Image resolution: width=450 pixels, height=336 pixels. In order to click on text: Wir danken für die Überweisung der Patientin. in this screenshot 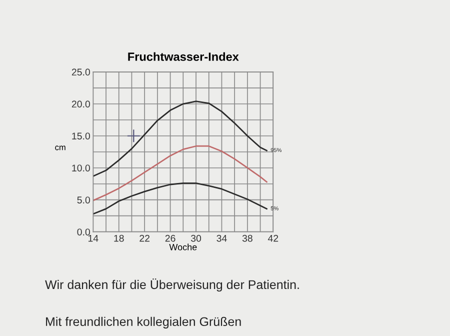, I will do `click(172, 285)`.